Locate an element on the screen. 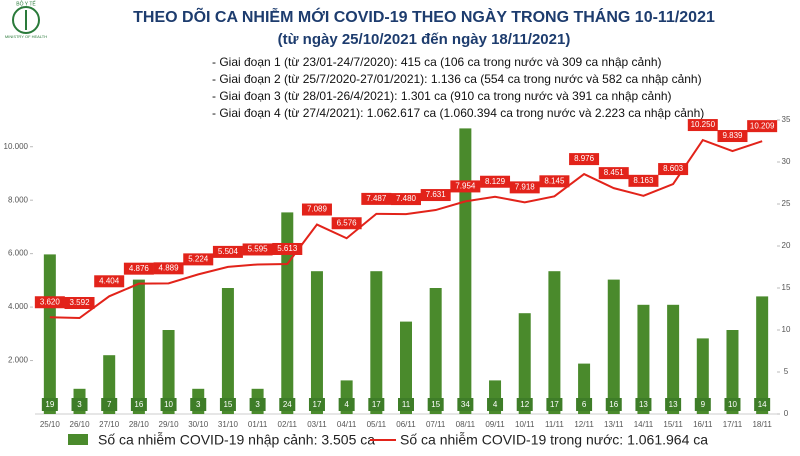 This screenshot has width=800, height=456. bar-label: 13 is located at coordinates (673, 404).